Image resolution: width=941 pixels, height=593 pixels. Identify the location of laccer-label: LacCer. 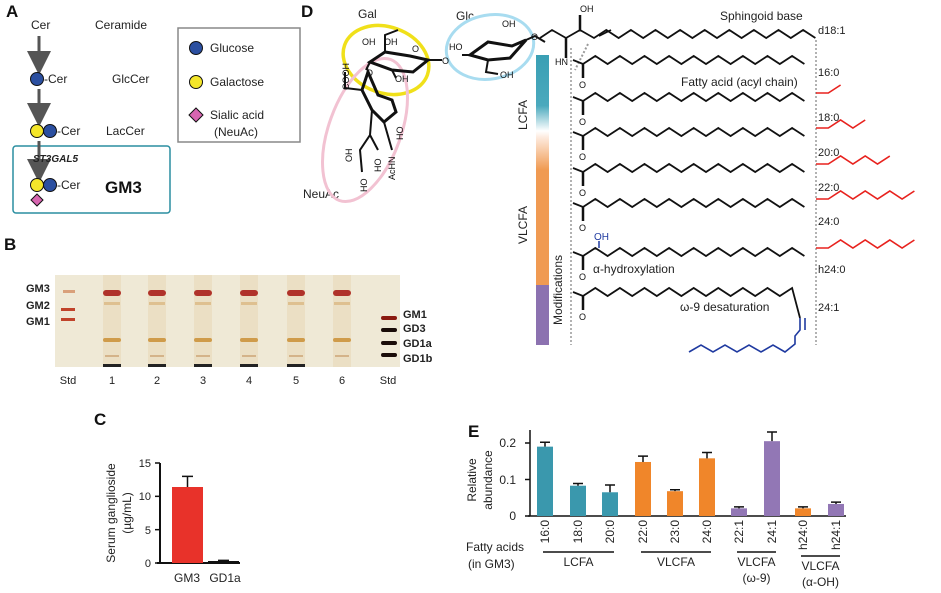
(125, 131).